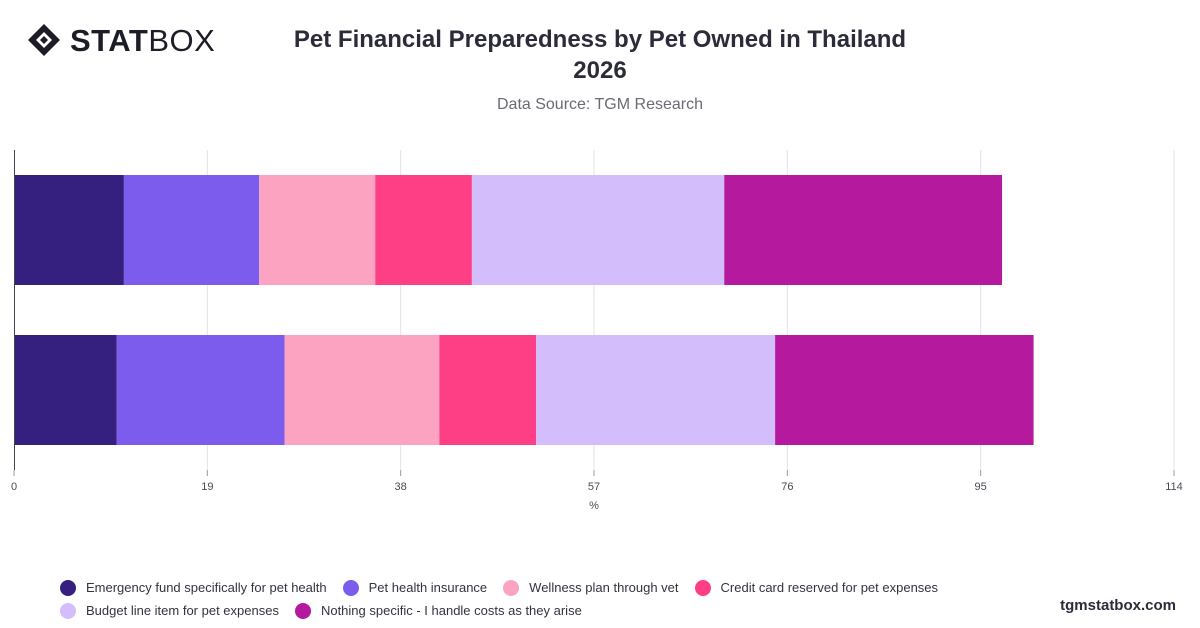 The height and width of the screenshot is (628, 1200). What do you see at coordinates (829, 587) in the screenshot?
I see `legend-label: Credit card reserved for pet expenses` at bounding box center [829, 587].